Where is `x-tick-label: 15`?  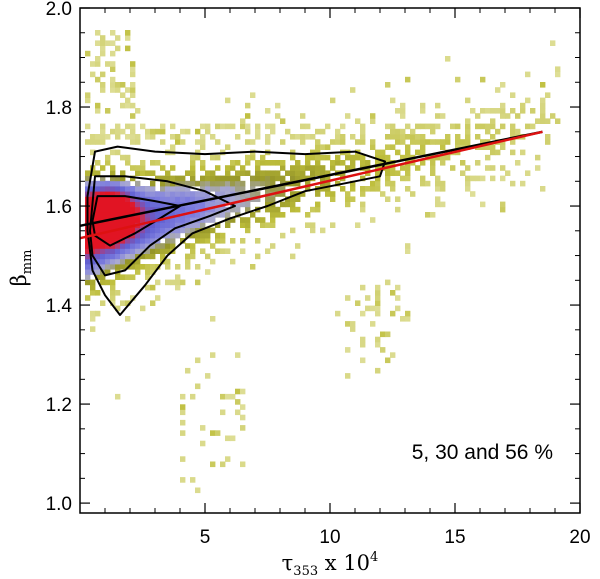
x-tick-label: 15 is located at coordinates (454, 537).